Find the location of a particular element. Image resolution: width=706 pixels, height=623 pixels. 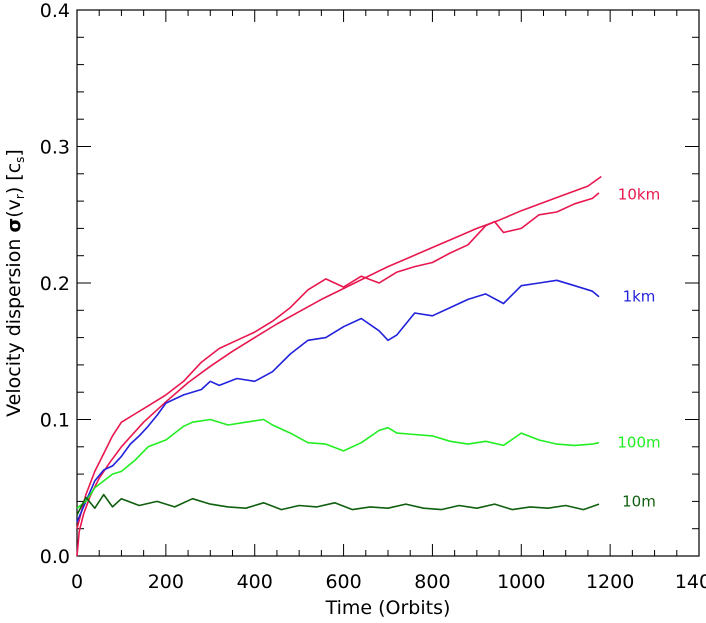

y-tick-label: 0.4 is located at coordinates (55, 11).